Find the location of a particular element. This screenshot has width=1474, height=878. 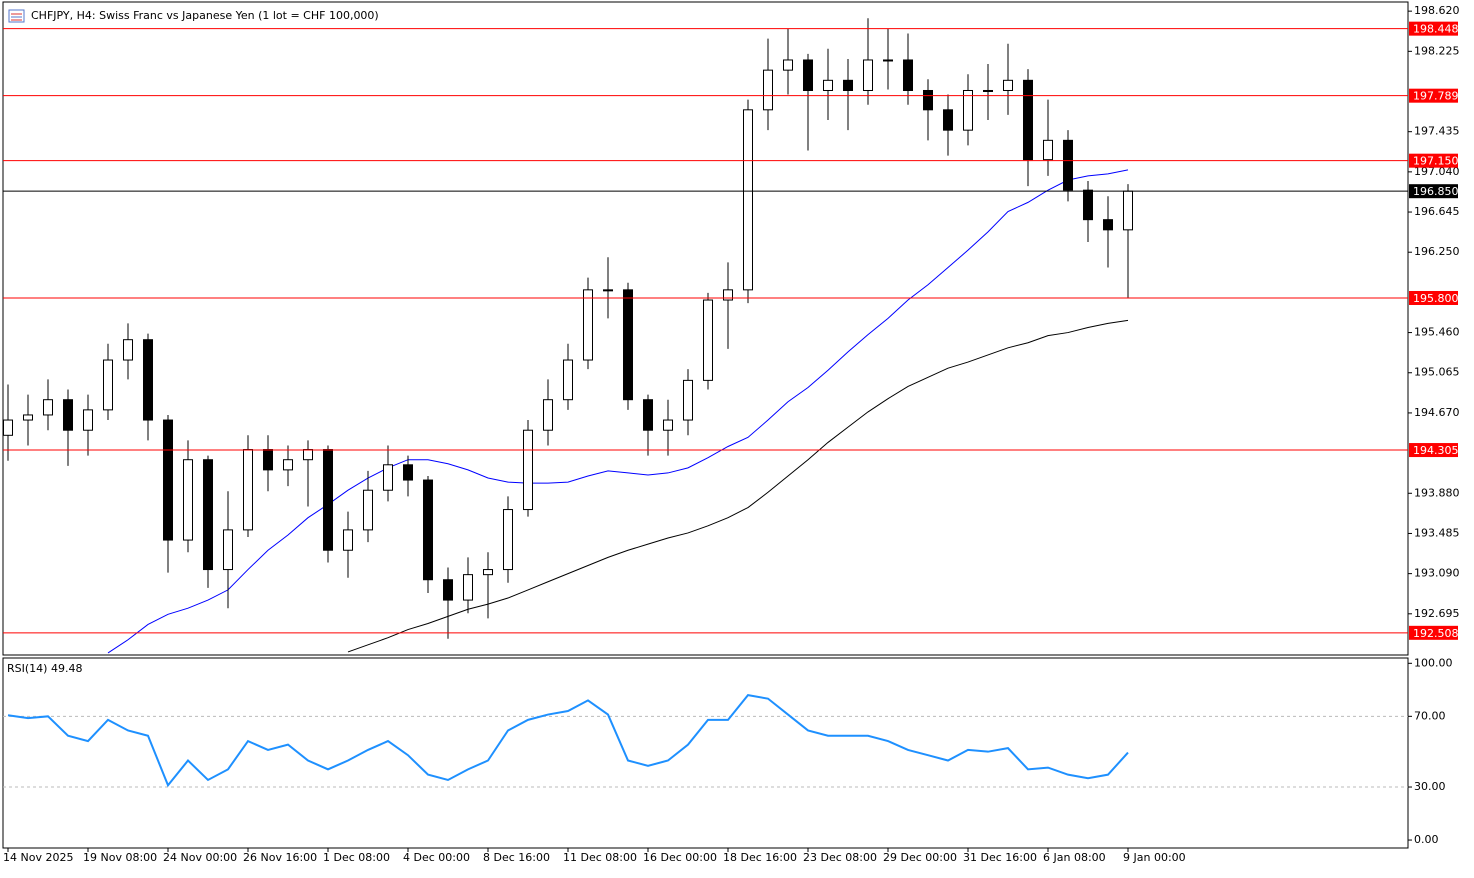

level-line-label: 195.800 is located at coordinates (1436, 298).